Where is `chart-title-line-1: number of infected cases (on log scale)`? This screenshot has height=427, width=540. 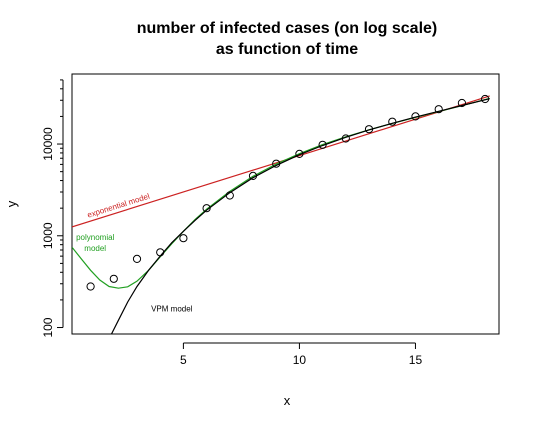 chart-title-line-1: number of infected cases (on log scale) is located at coordinates (287, 28).